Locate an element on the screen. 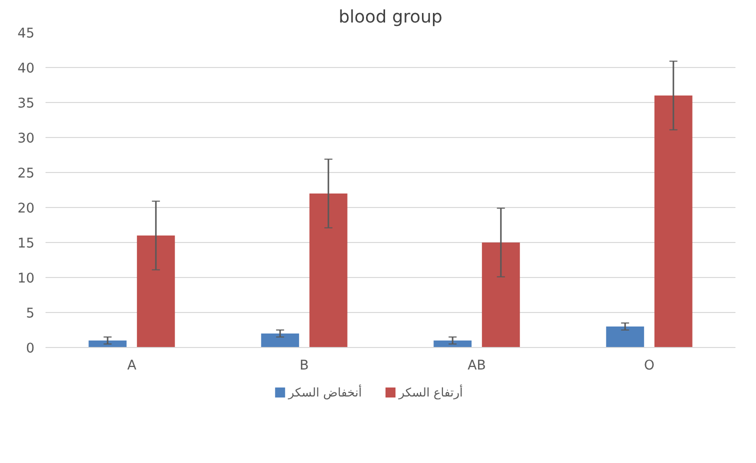  x-tick-label: AB is located at coordinates (477, 366).